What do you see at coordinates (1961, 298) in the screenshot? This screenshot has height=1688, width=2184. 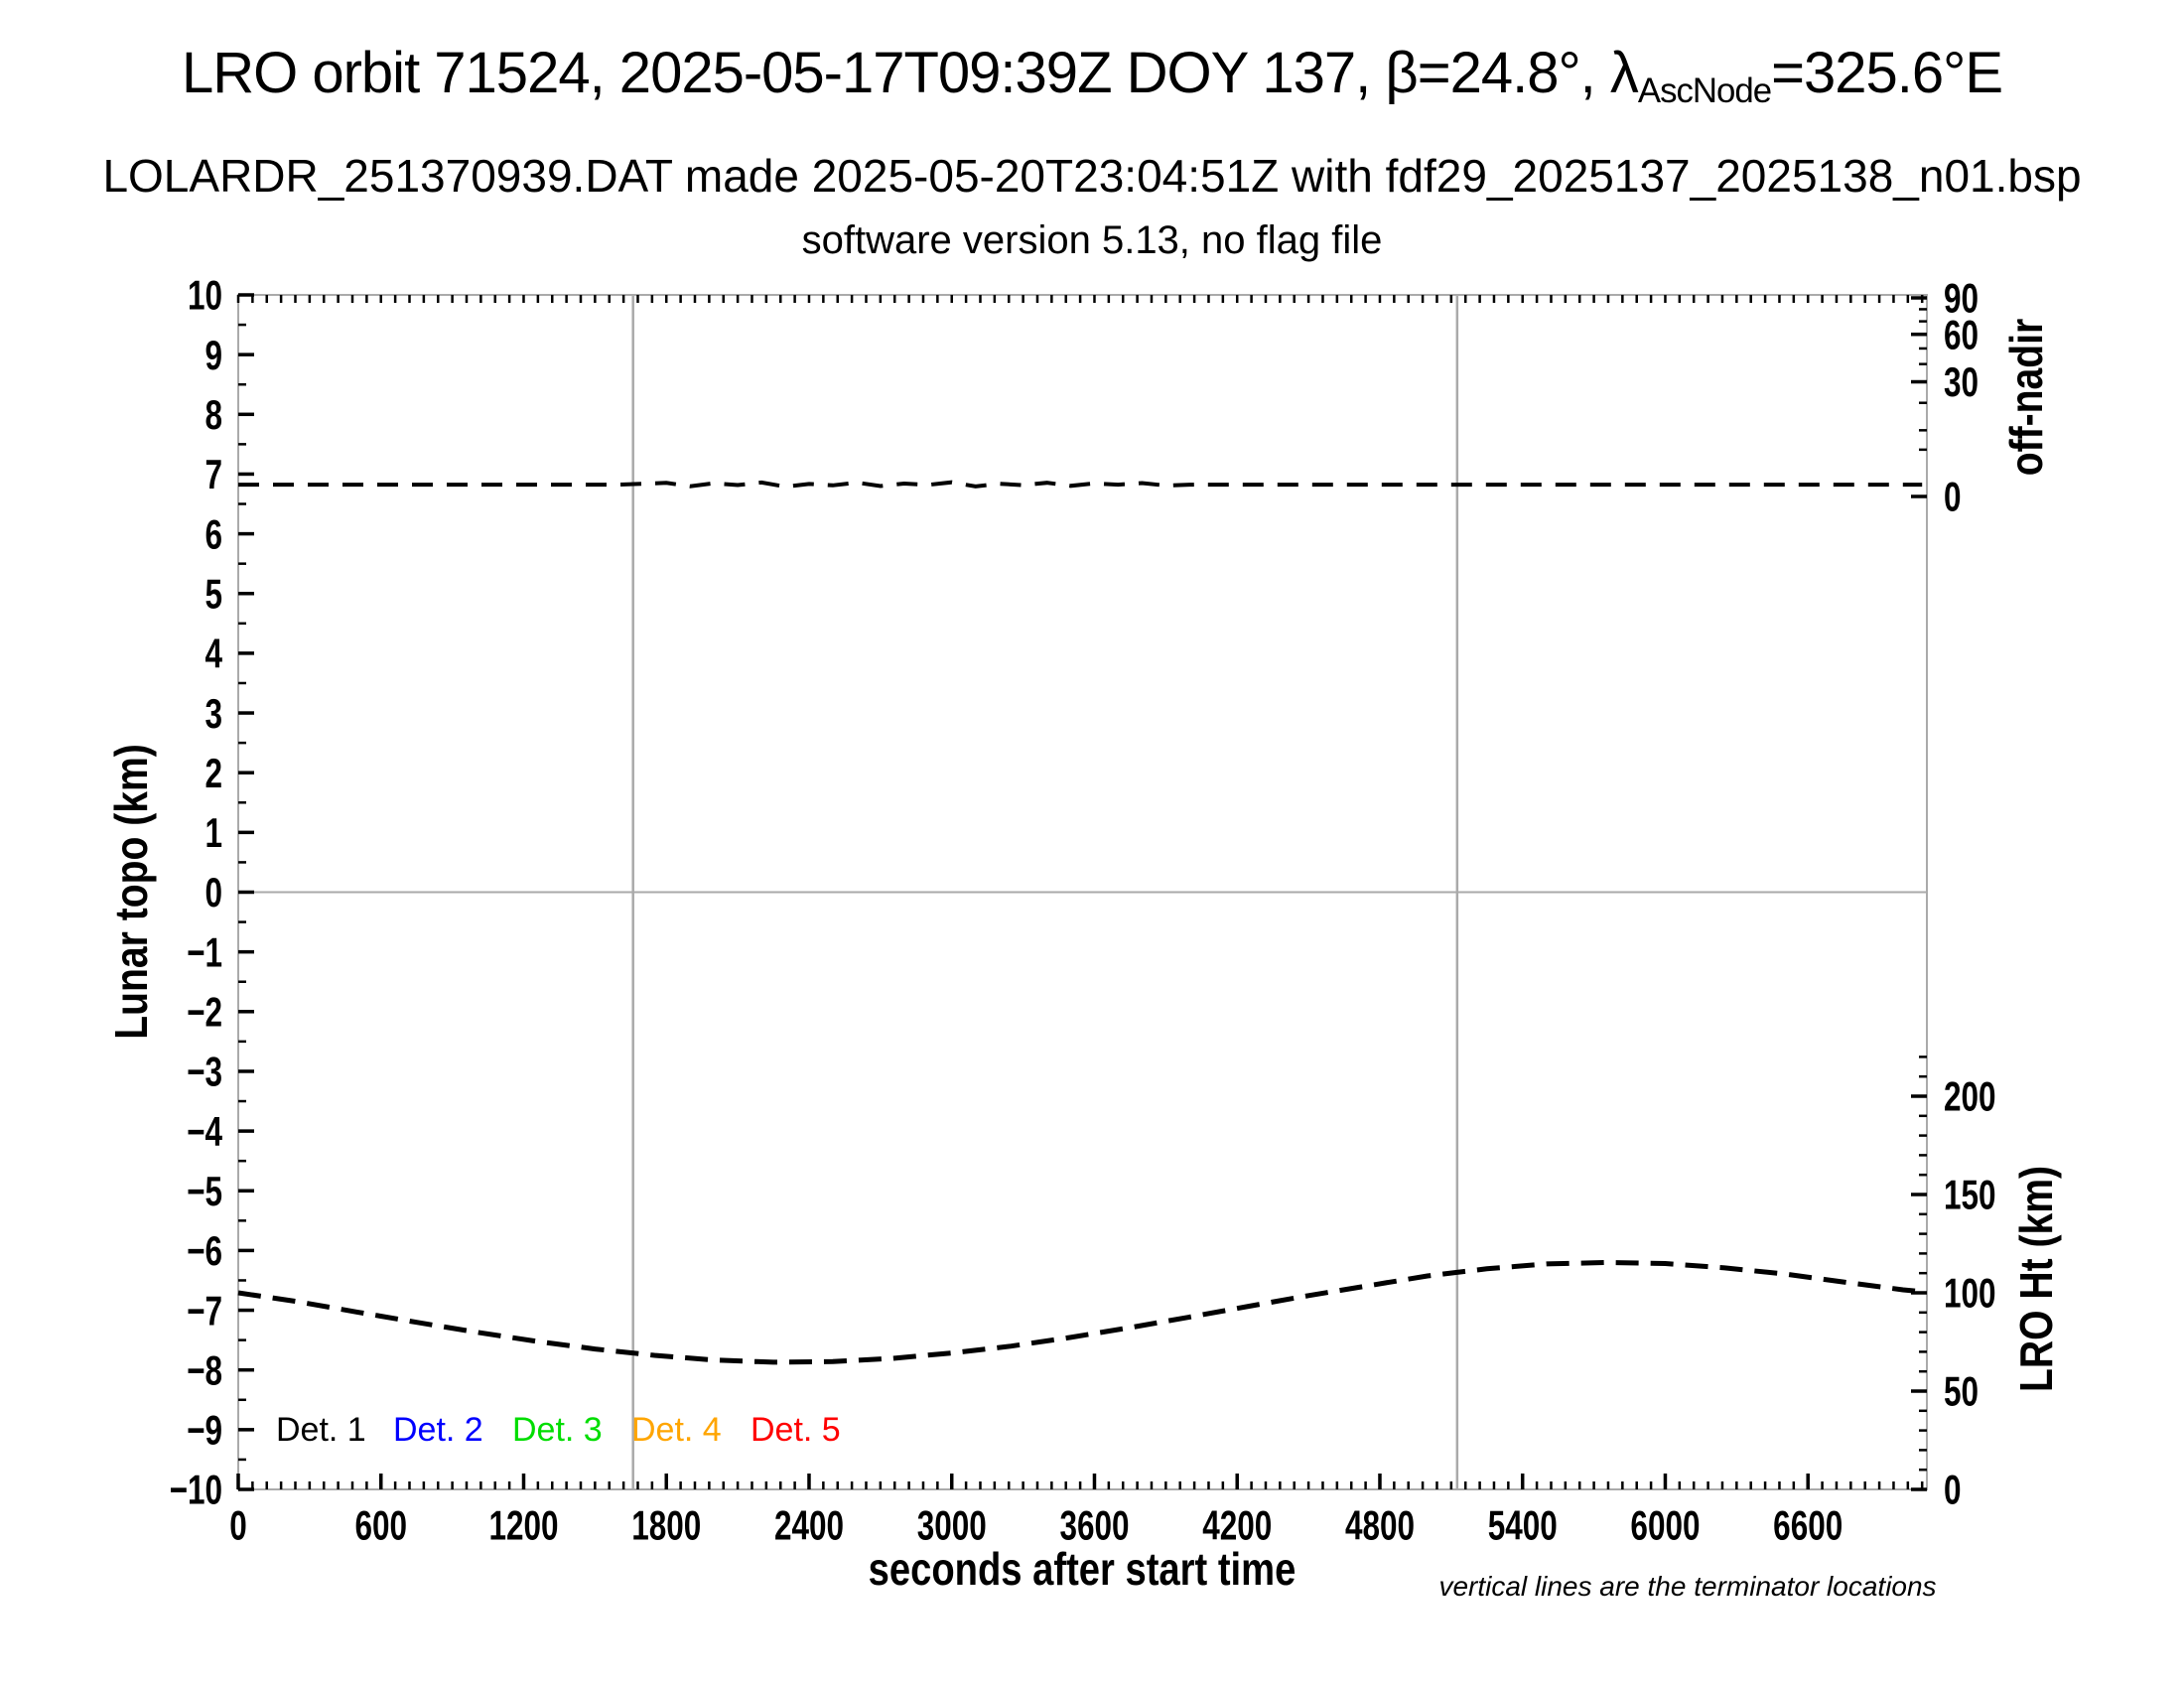 I see `svg-text: 90` at bounding box center [1961, 298].